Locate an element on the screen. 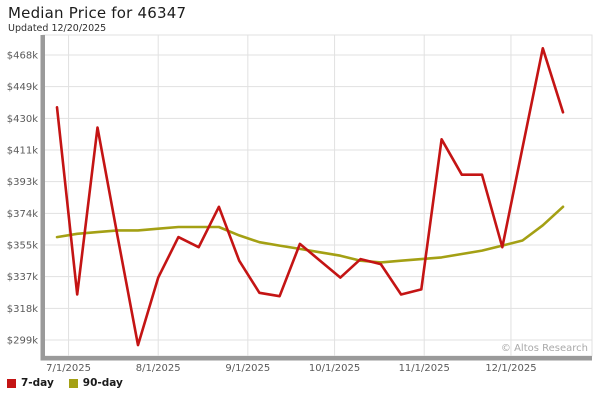 This screenshot has height=400, width=600. y-axis-label: $337k is located at coordinates (22, 277).